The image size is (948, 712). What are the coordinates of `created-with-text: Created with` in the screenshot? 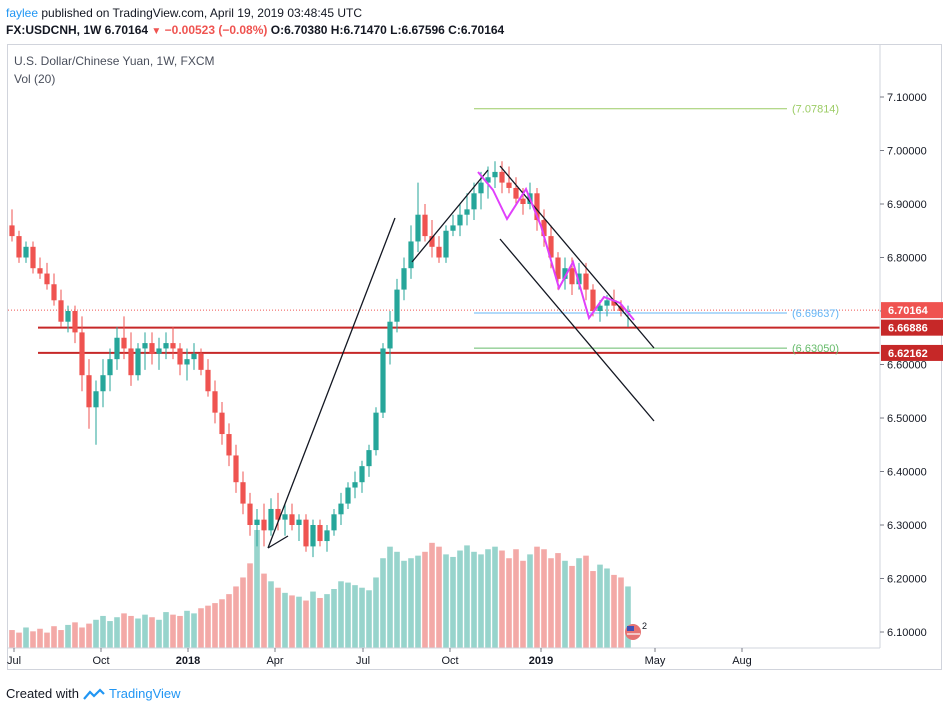 It's located at (42, 693).